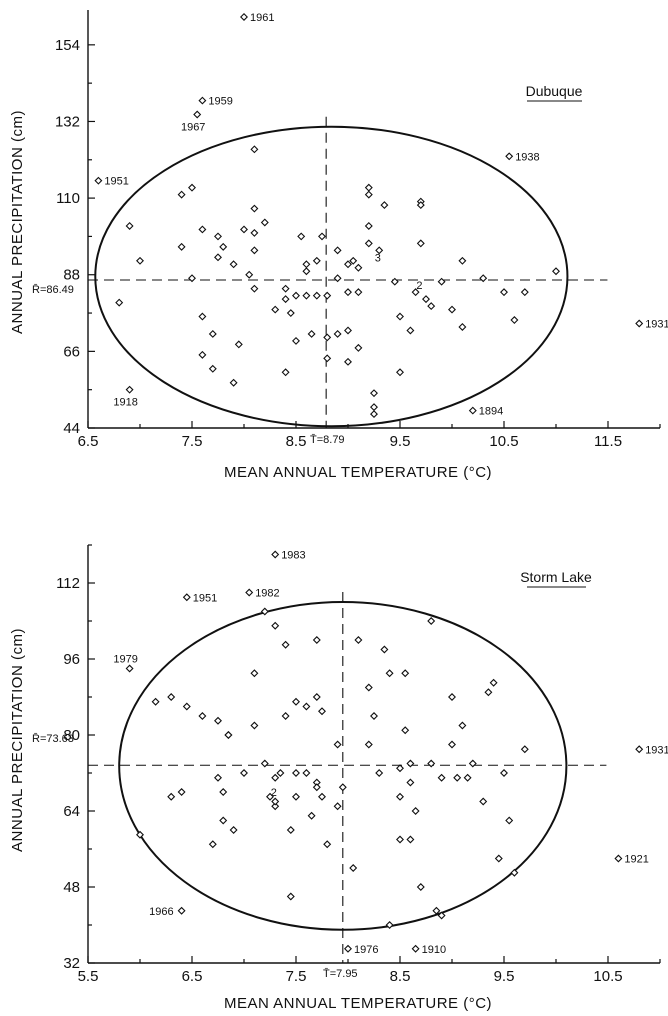  What do you see at coordinates (296, 441) in the screenshot?
I see `x-tick-label: 8.5` at bounding box center [296, 441].